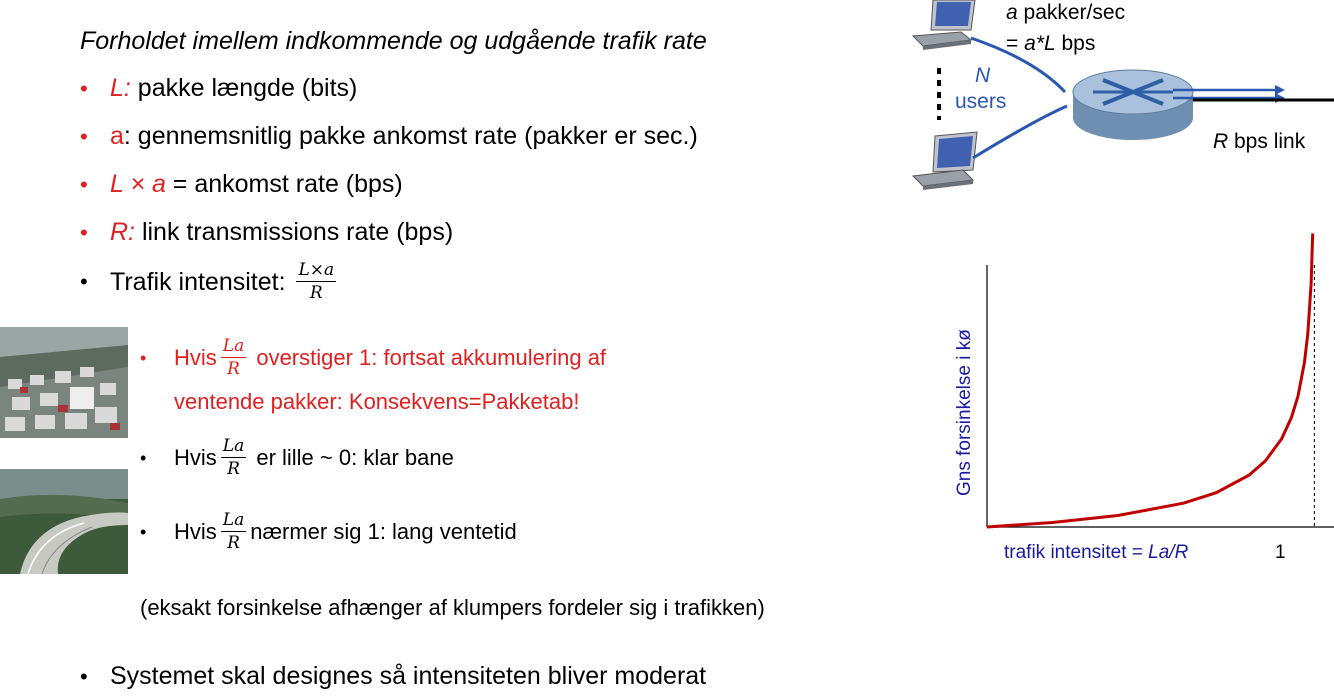 This screenshot has width=1334, height=697. What do you see at coordinates (1040, 43) in the screenshot?
I see `arrival-bps-symbol: a*L` at bounding box center [1040, 43].